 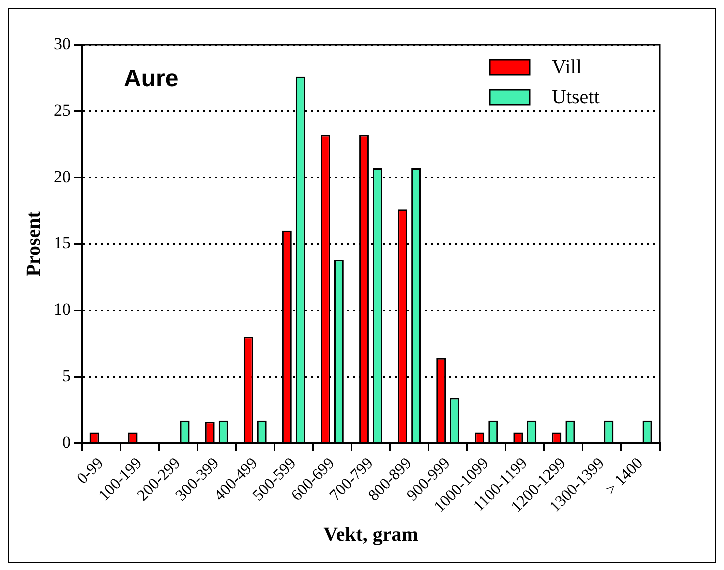 What do you see at coordinates (371, 535) in the screenshot?
I see `x-axis-title: Vekt, gram` at bounding box center [371, 535].